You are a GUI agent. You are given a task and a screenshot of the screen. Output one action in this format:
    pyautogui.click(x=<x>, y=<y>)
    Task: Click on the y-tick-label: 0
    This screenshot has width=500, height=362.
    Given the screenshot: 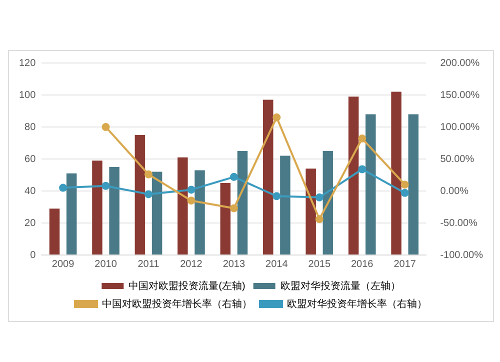 What is the action you would take?
    pyautogui.click(x=33, y=255)
    